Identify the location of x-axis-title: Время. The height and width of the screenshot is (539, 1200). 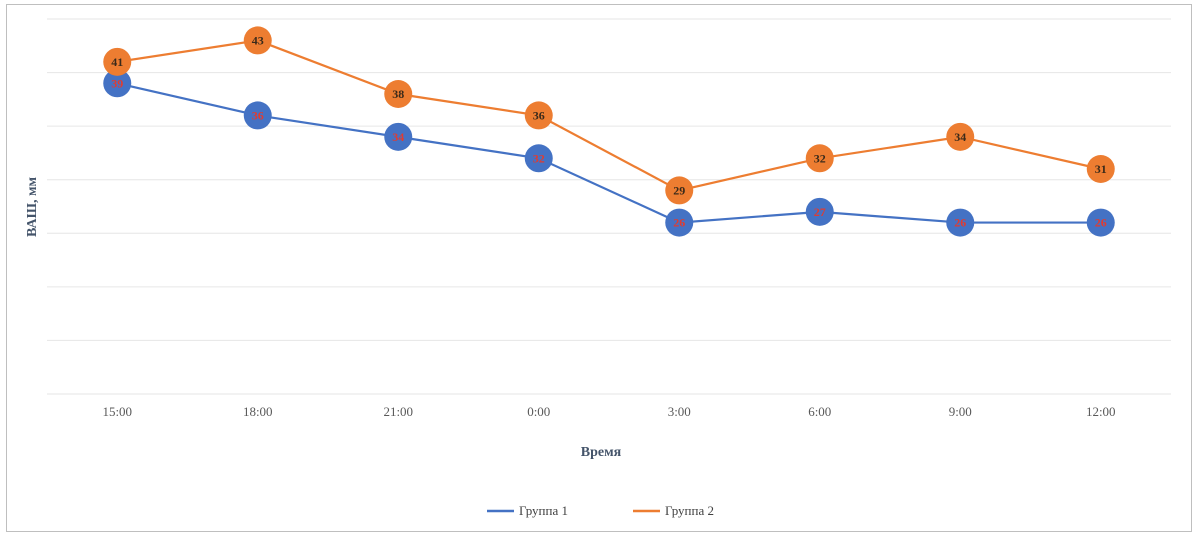
(601, 452).